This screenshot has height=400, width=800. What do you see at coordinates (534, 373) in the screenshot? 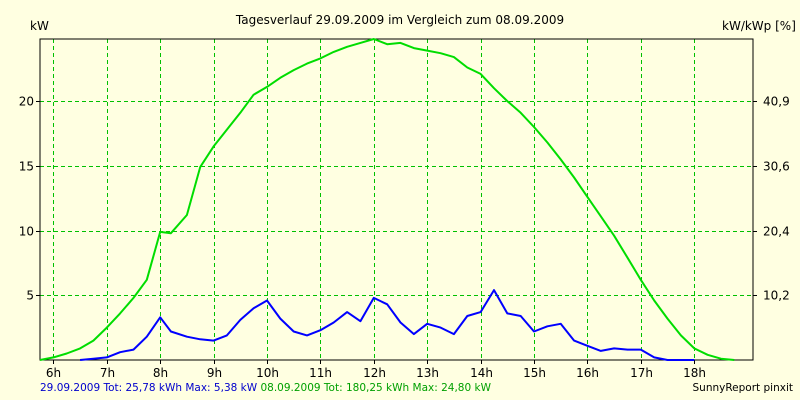
I see `x-tick-label: 15h` at bounding box center [534, 373].